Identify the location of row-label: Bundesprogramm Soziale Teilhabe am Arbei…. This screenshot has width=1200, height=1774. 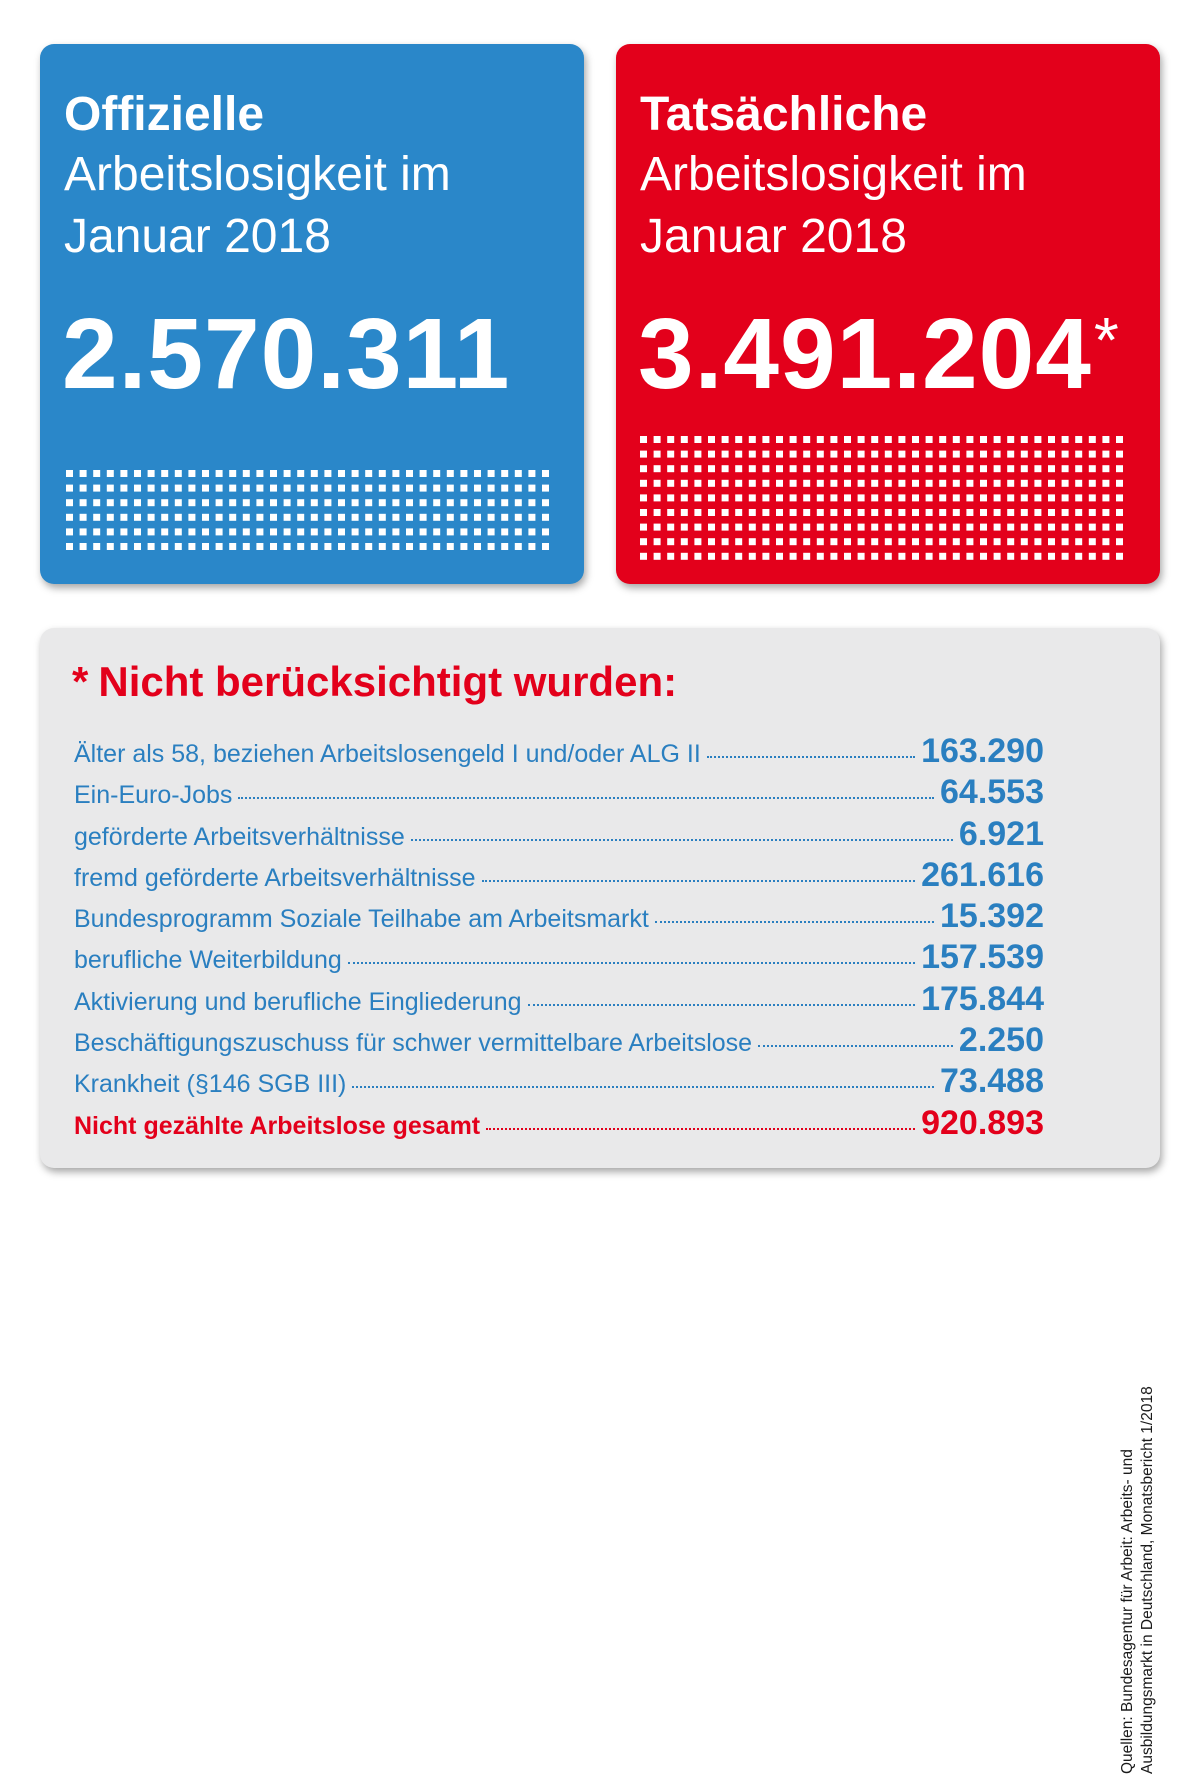
(361, 919).